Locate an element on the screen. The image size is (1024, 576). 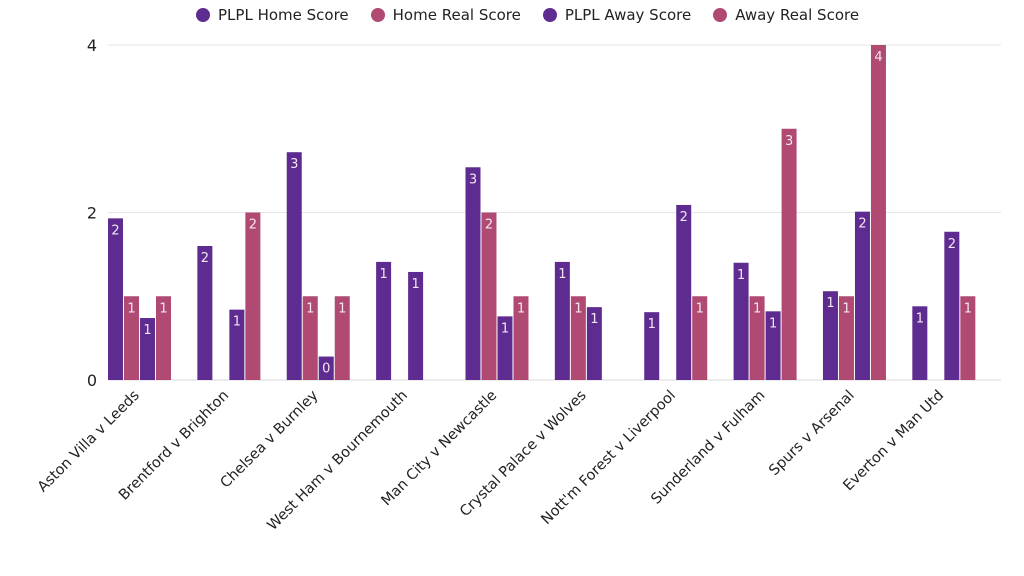
legend-label: PLPL Away Score is located at coordinates (628, 15).